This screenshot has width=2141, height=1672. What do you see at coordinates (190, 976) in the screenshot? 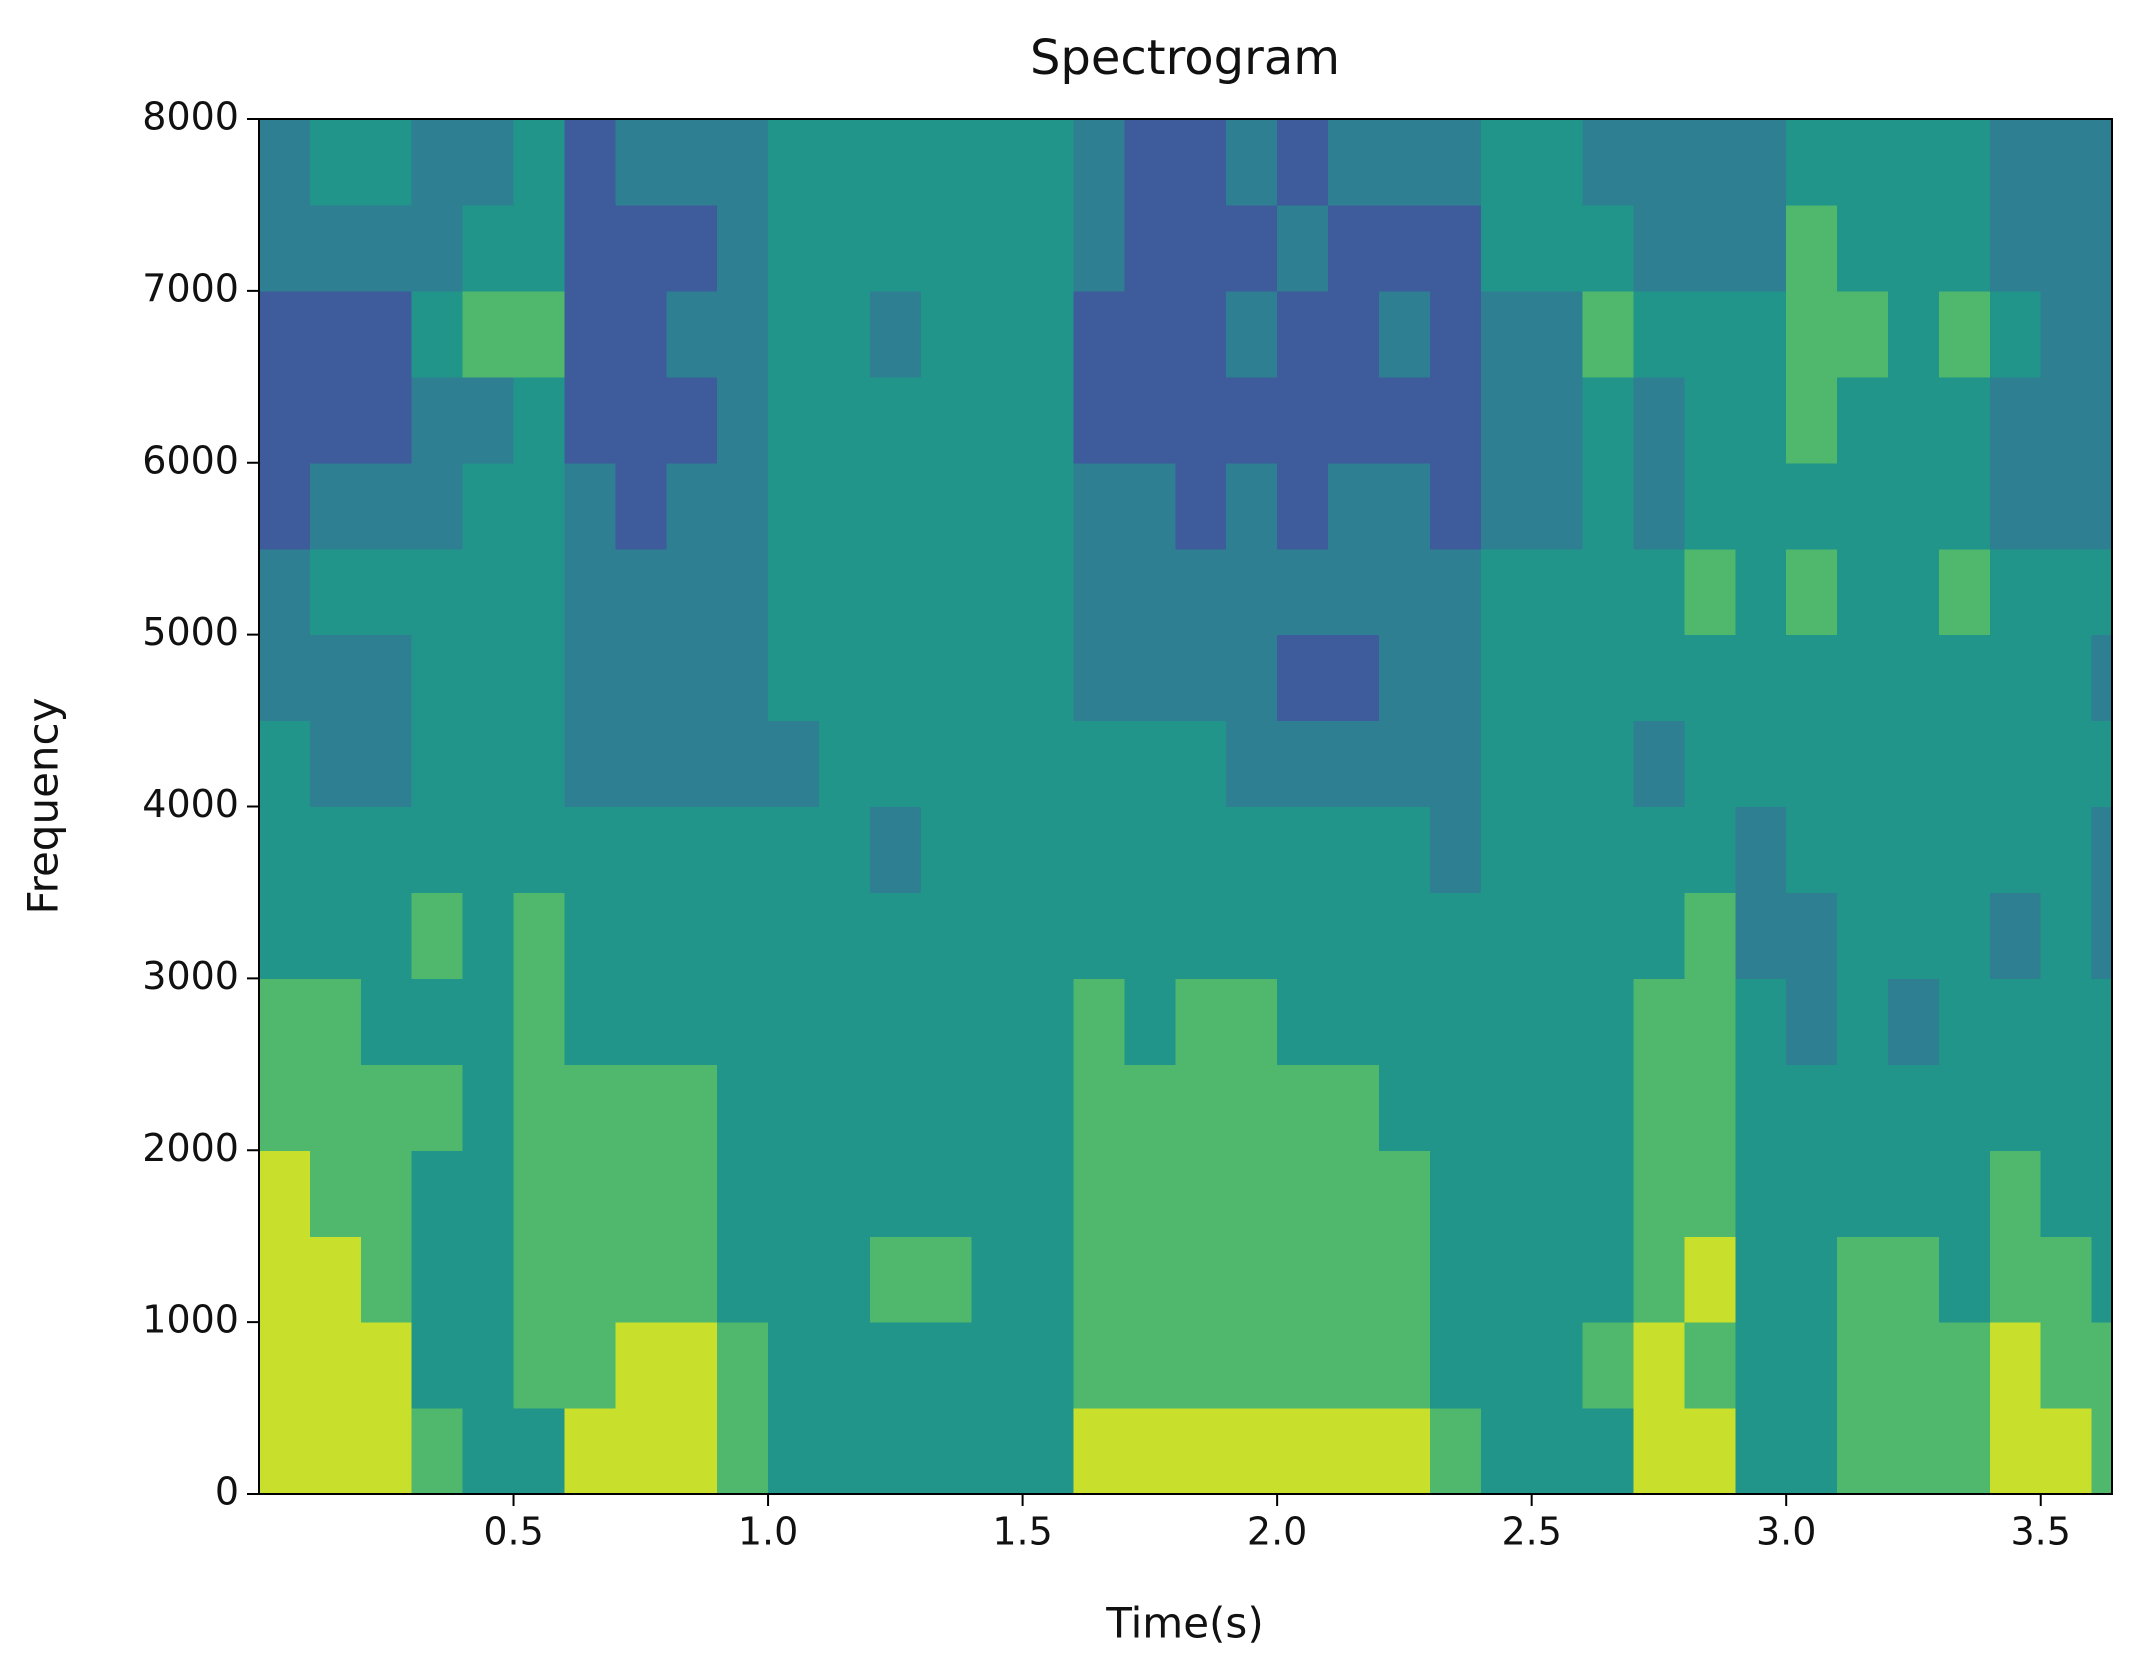
I see `y-tick-label: 3000` at bounding box center [190, 976].